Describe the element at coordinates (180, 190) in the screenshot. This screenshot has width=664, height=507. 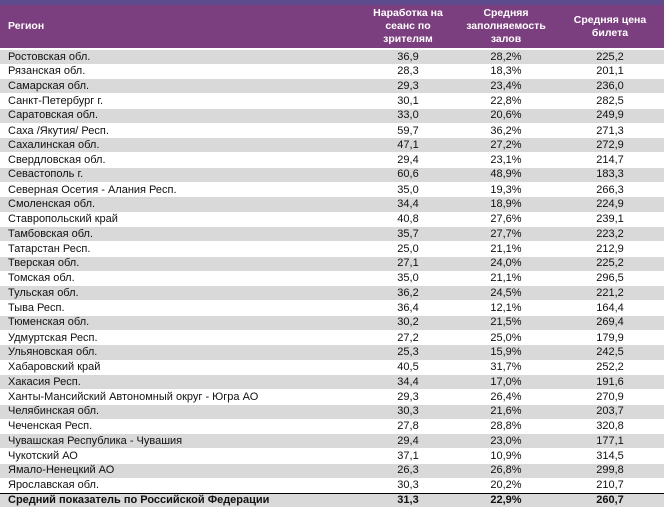
I see `region-cell: Северная Осетия - Алания Респ.` at that location.